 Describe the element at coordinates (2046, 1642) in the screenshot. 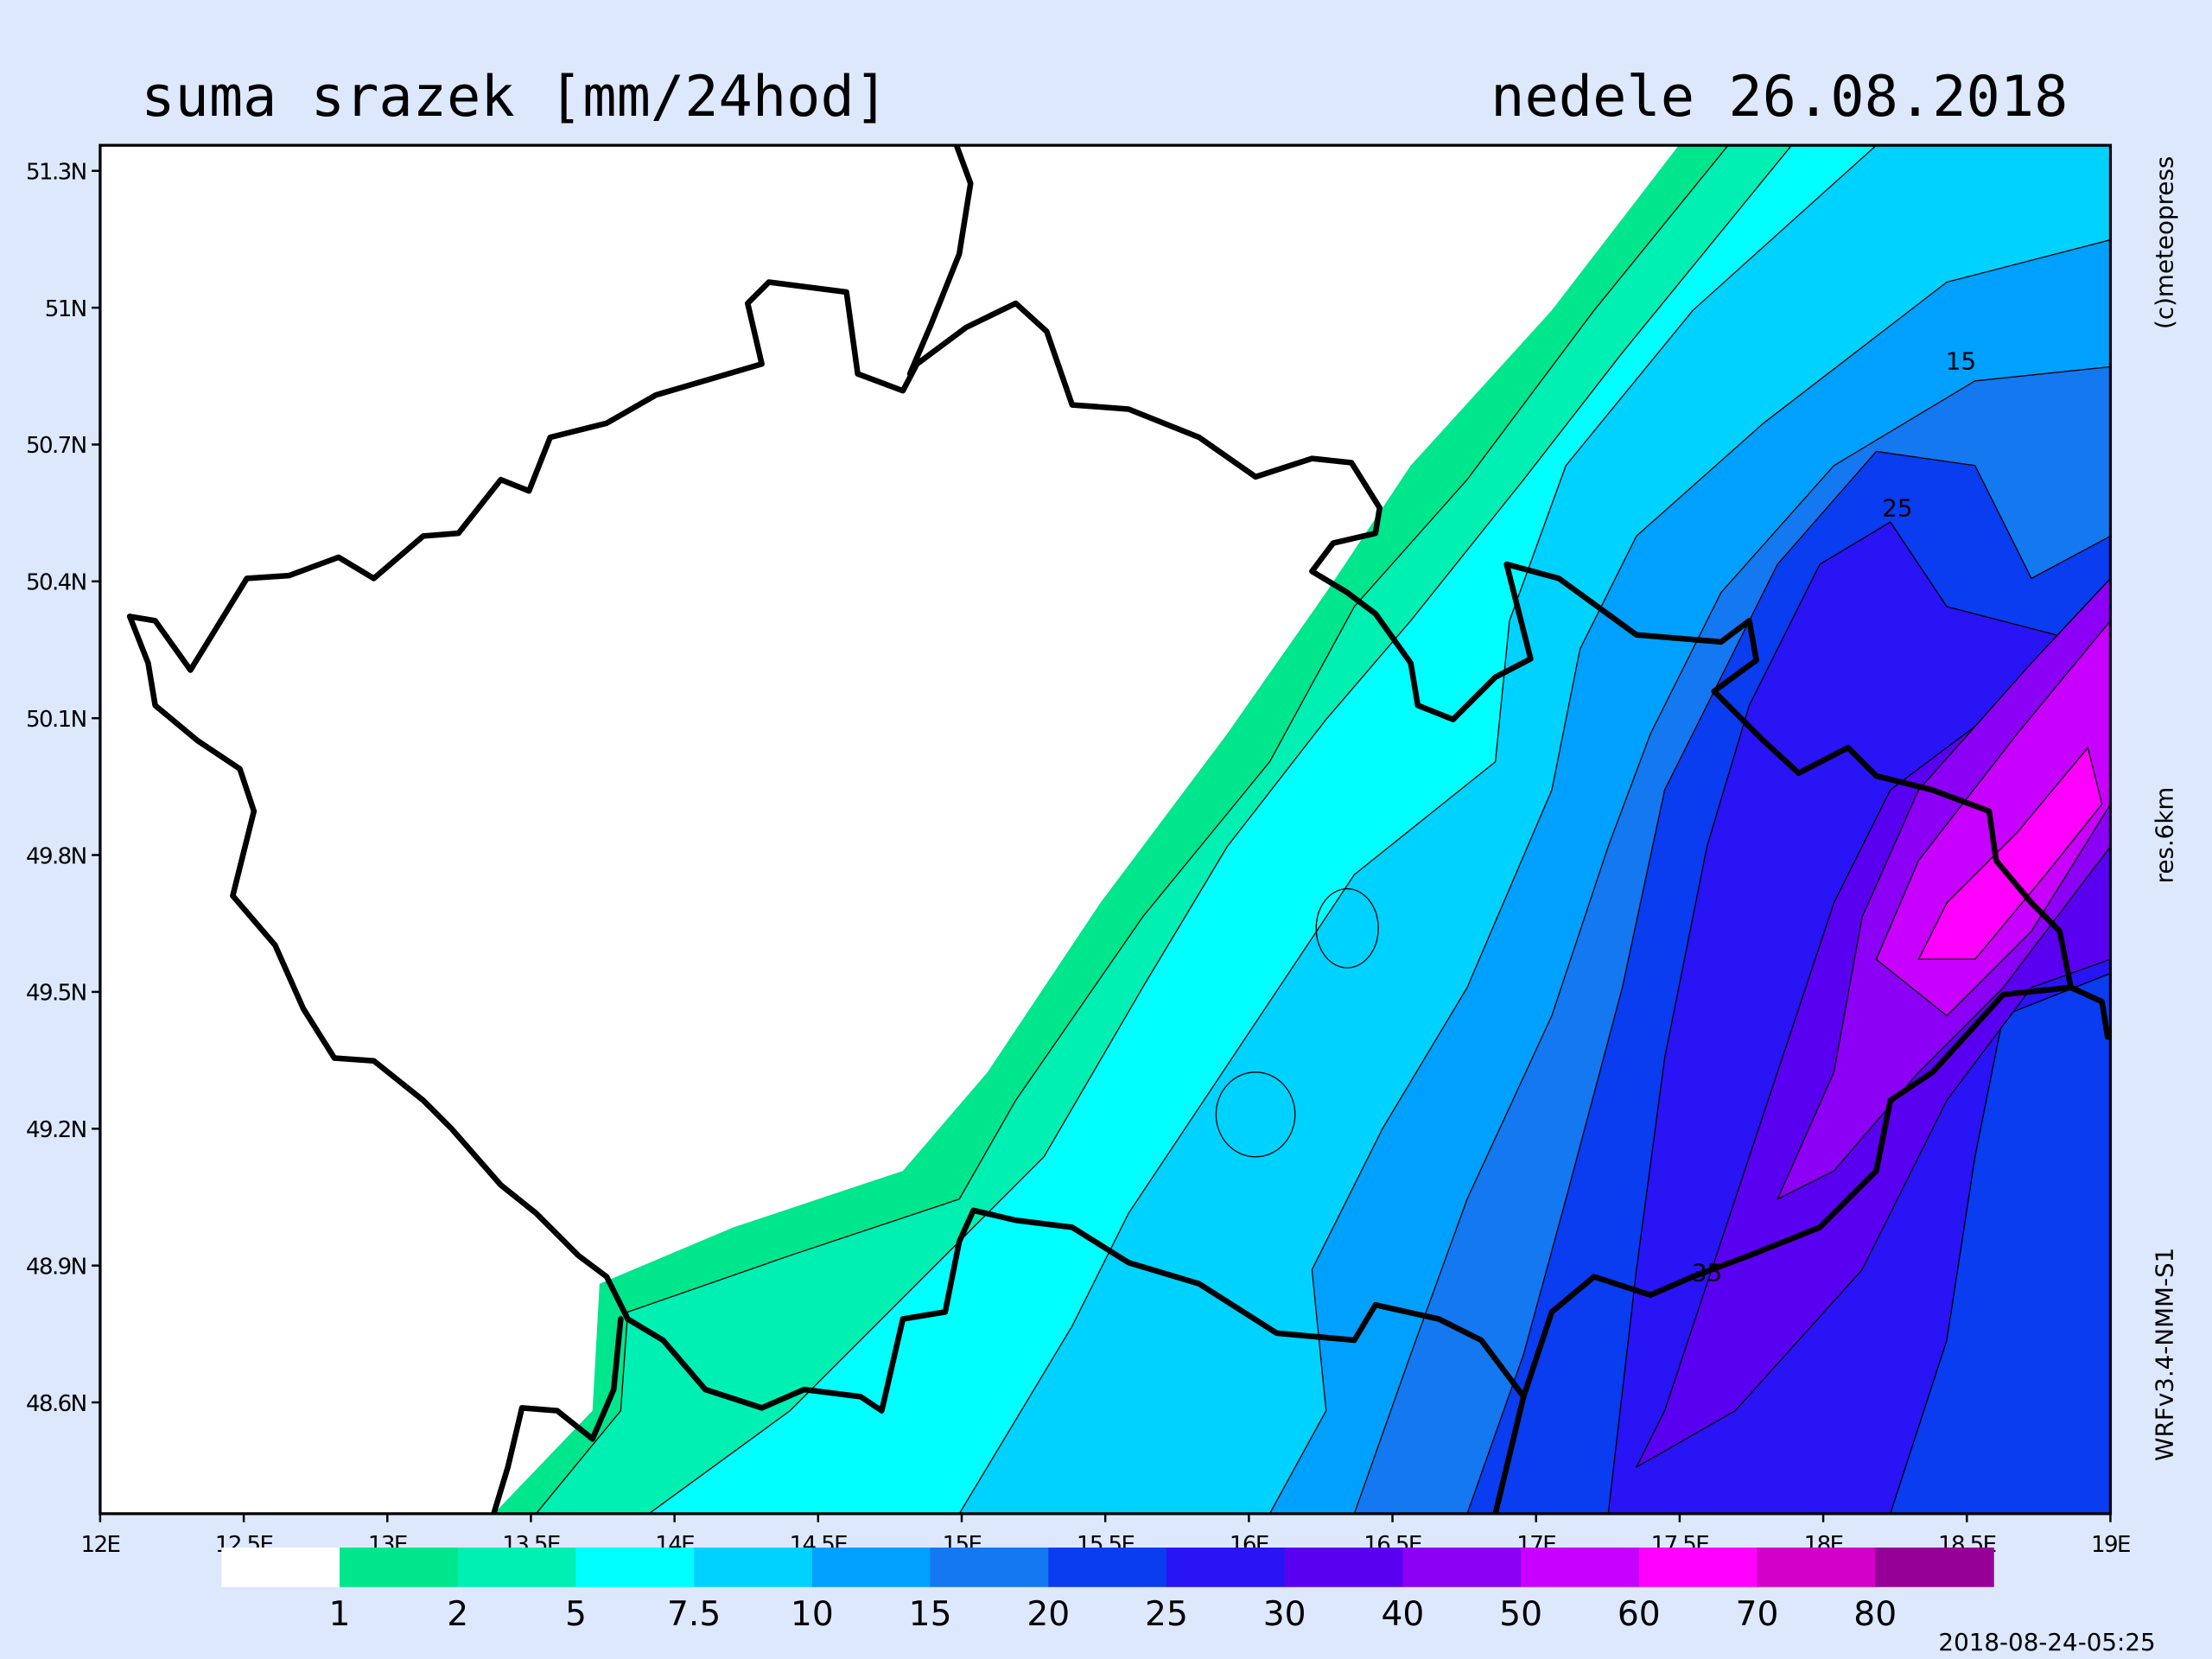

I see `run-time: 2018-08-24-05:25` at that location.